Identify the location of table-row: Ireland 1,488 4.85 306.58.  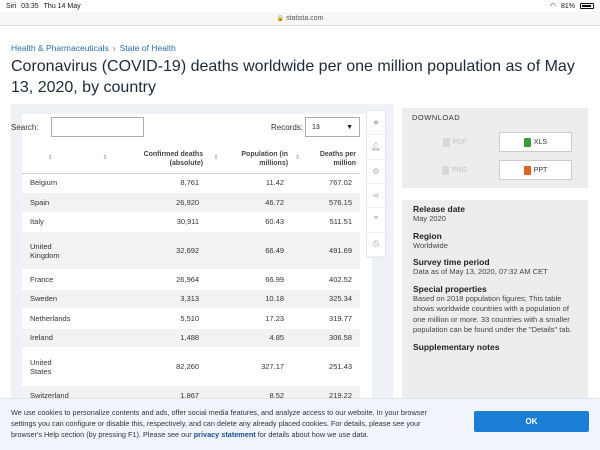
(191, 338).